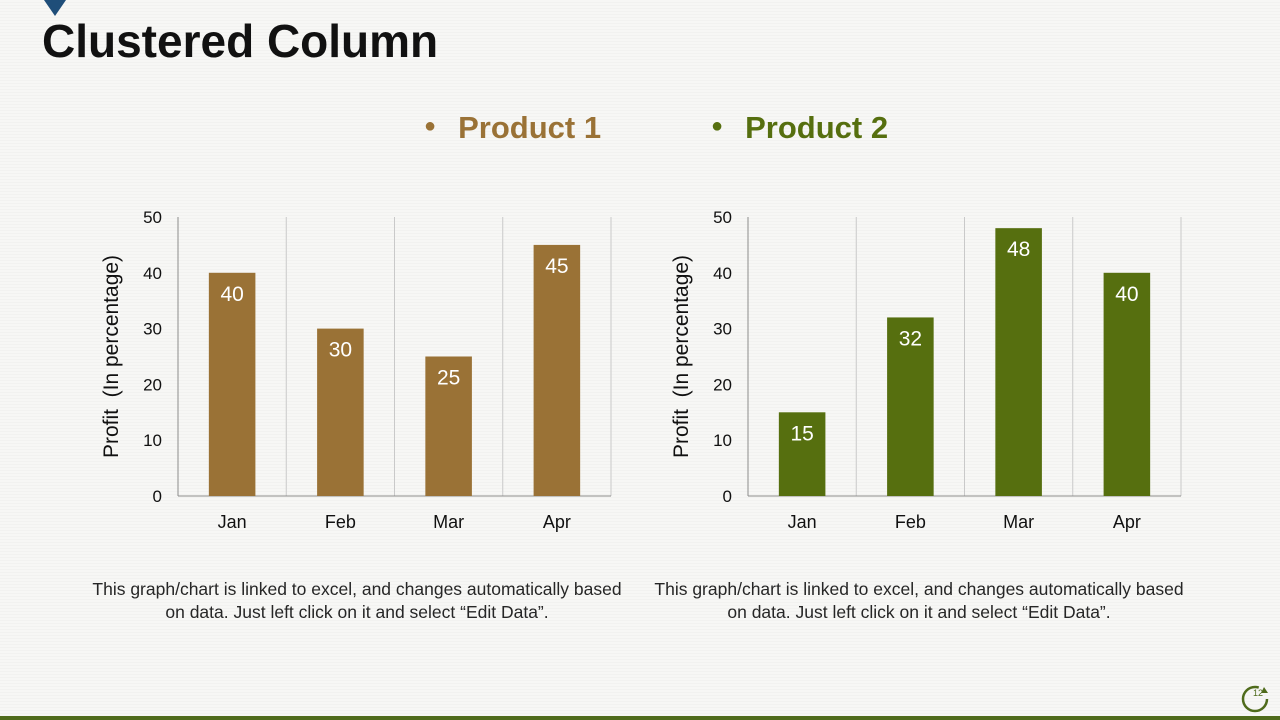 The image size is (1280, 720). Describe the element at coordinates (910, 338) in the screenshot. I see `data-label: 32` at that location.